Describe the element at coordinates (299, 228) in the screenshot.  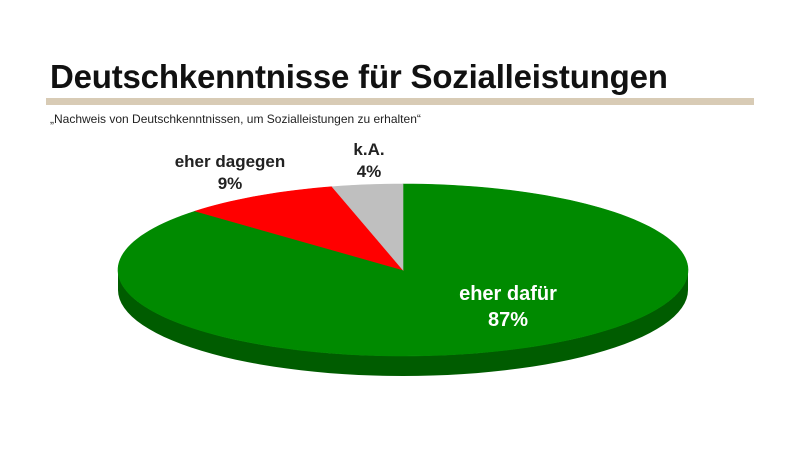
I see `pie-slice-dagegen` at that location.